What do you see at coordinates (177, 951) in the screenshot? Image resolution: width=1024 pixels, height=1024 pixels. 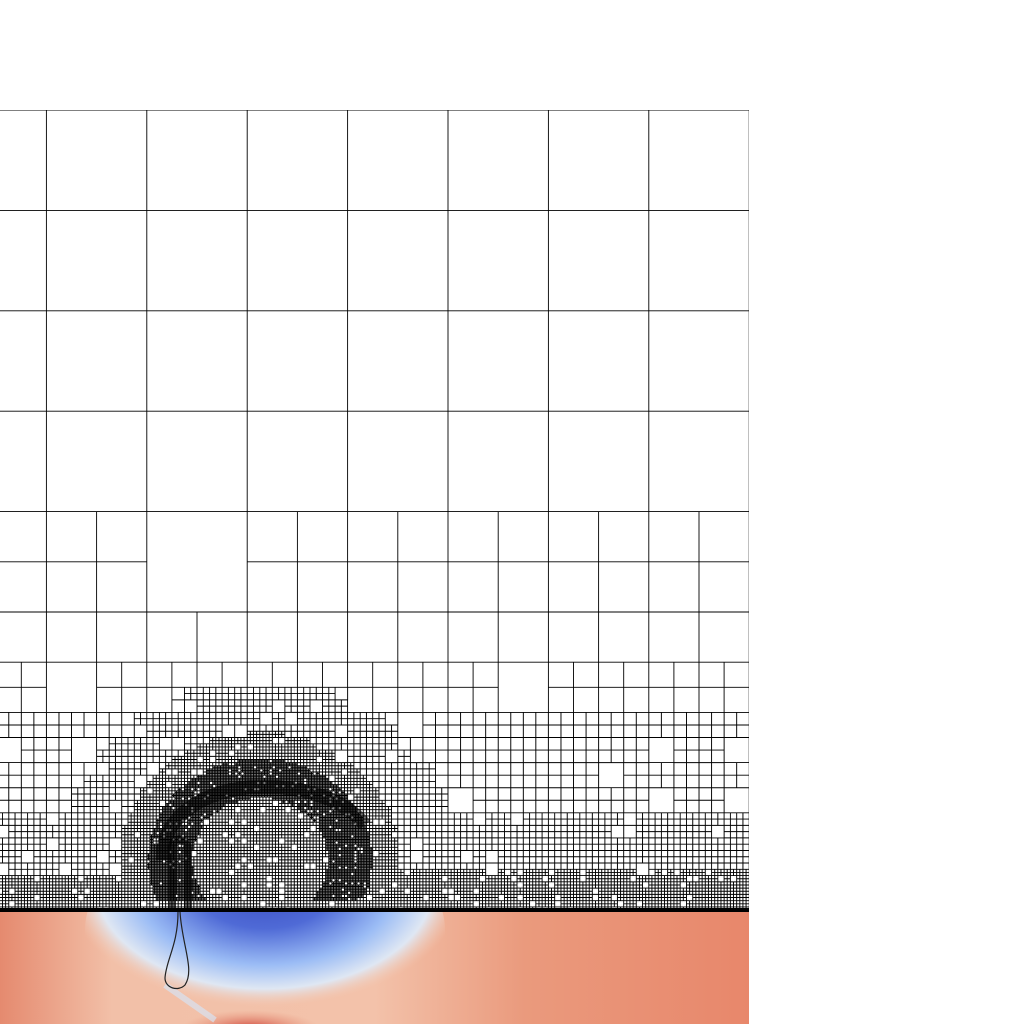 I see `droplet-outline` at bounding box center [177, 951].